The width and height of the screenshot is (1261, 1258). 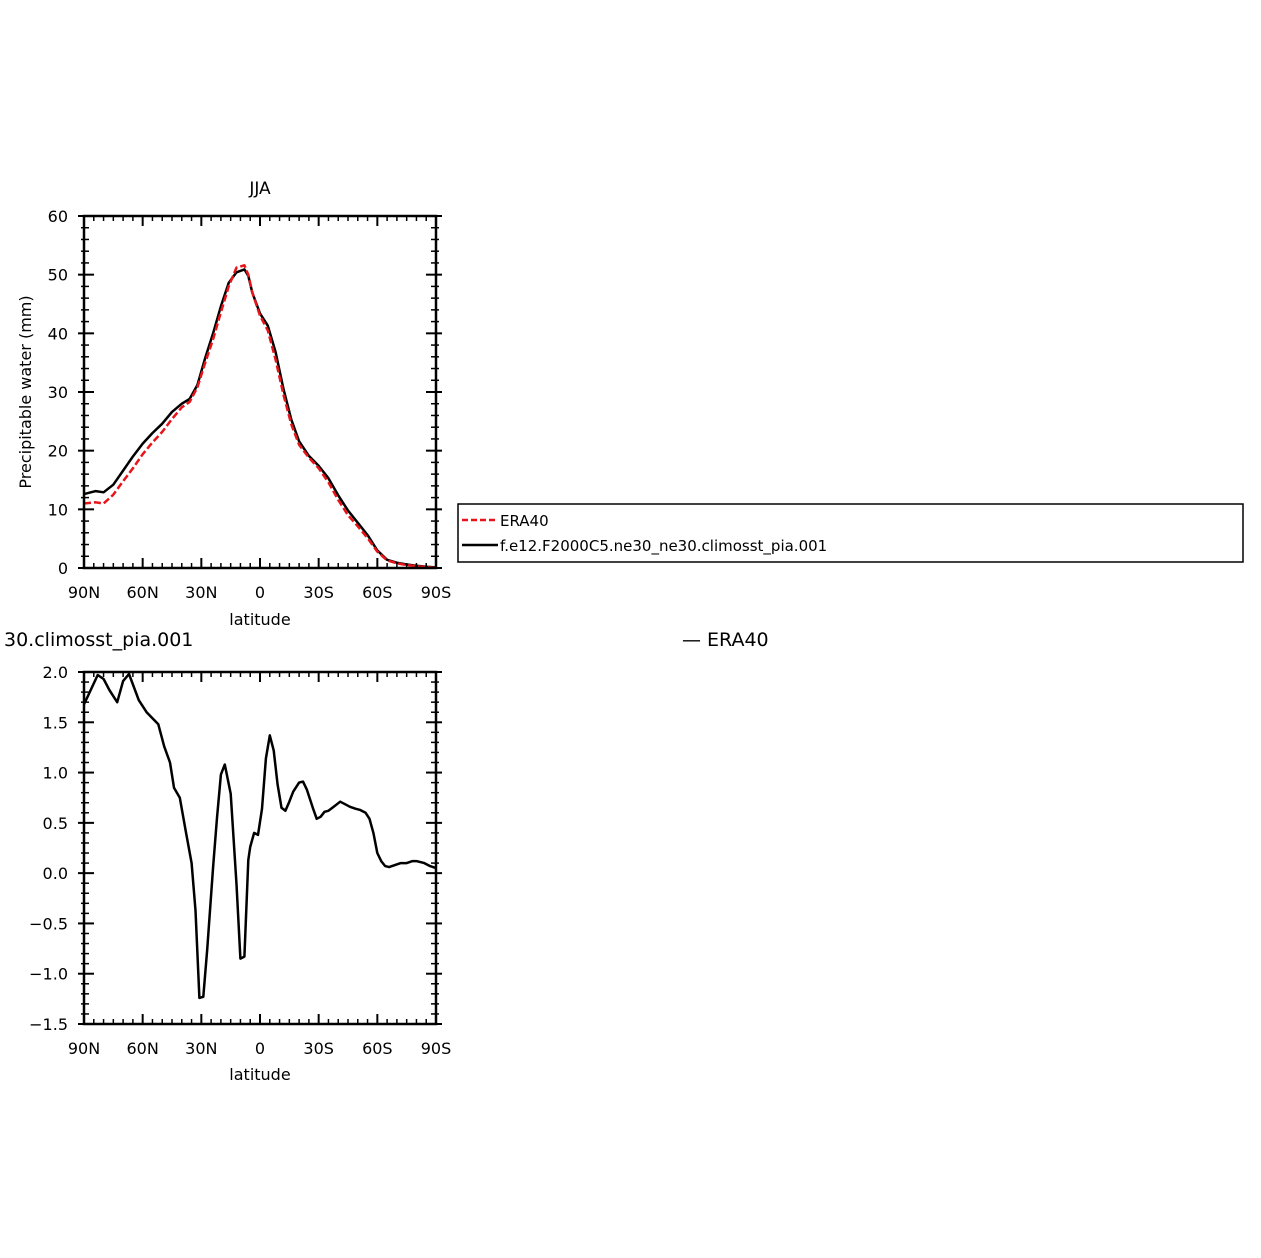 What do you see at coordinates (58, 216) in the screenshot?
I see `top-y-tick-label: 60` at bounding box center [58, 216].